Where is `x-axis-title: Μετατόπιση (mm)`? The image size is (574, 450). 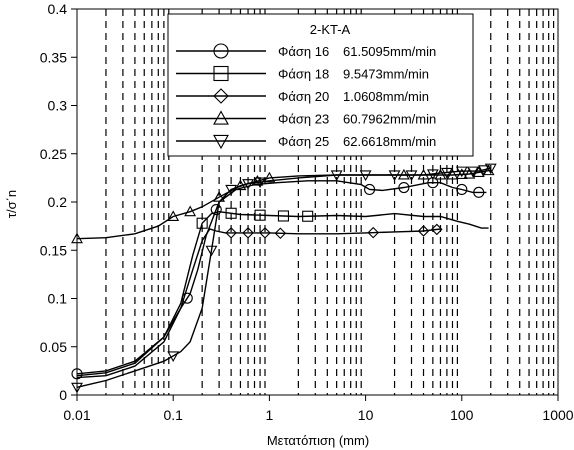
x-axis-title: Μετατόπιση (mm) is located at coordinates (318, 440).